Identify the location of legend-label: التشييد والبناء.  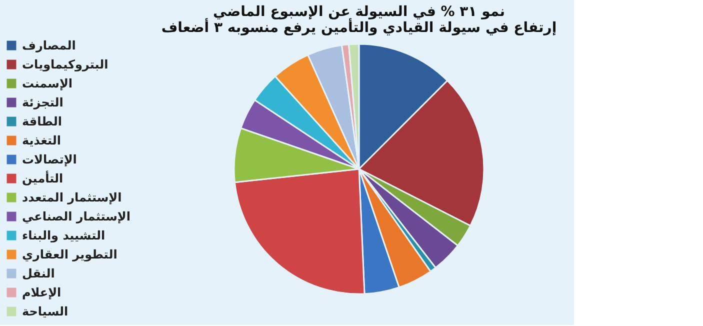
(64, 235).